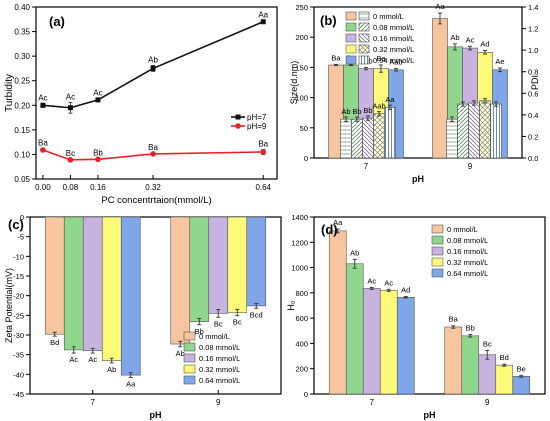  What do you see at coordinates (378, 106) in the screenshot?
I see `pdi-label: Aab` at bounding box center [378, 106].